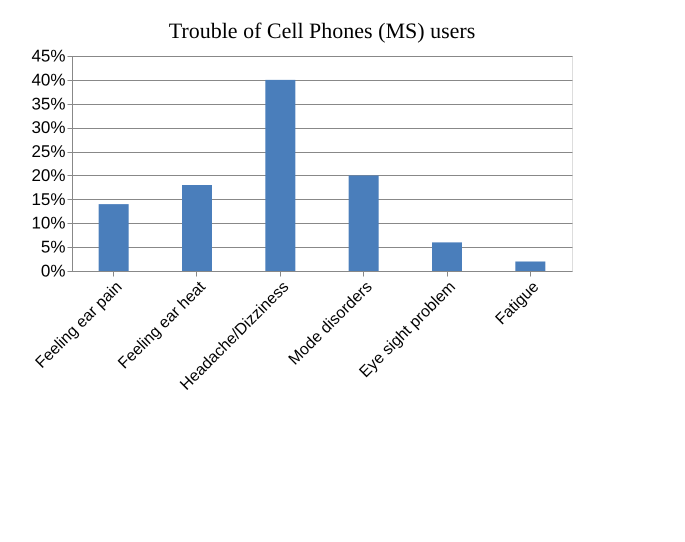 This screenshot has width=685, height=542. I want to click on y-tick-label: 10%, so click(48, 223).